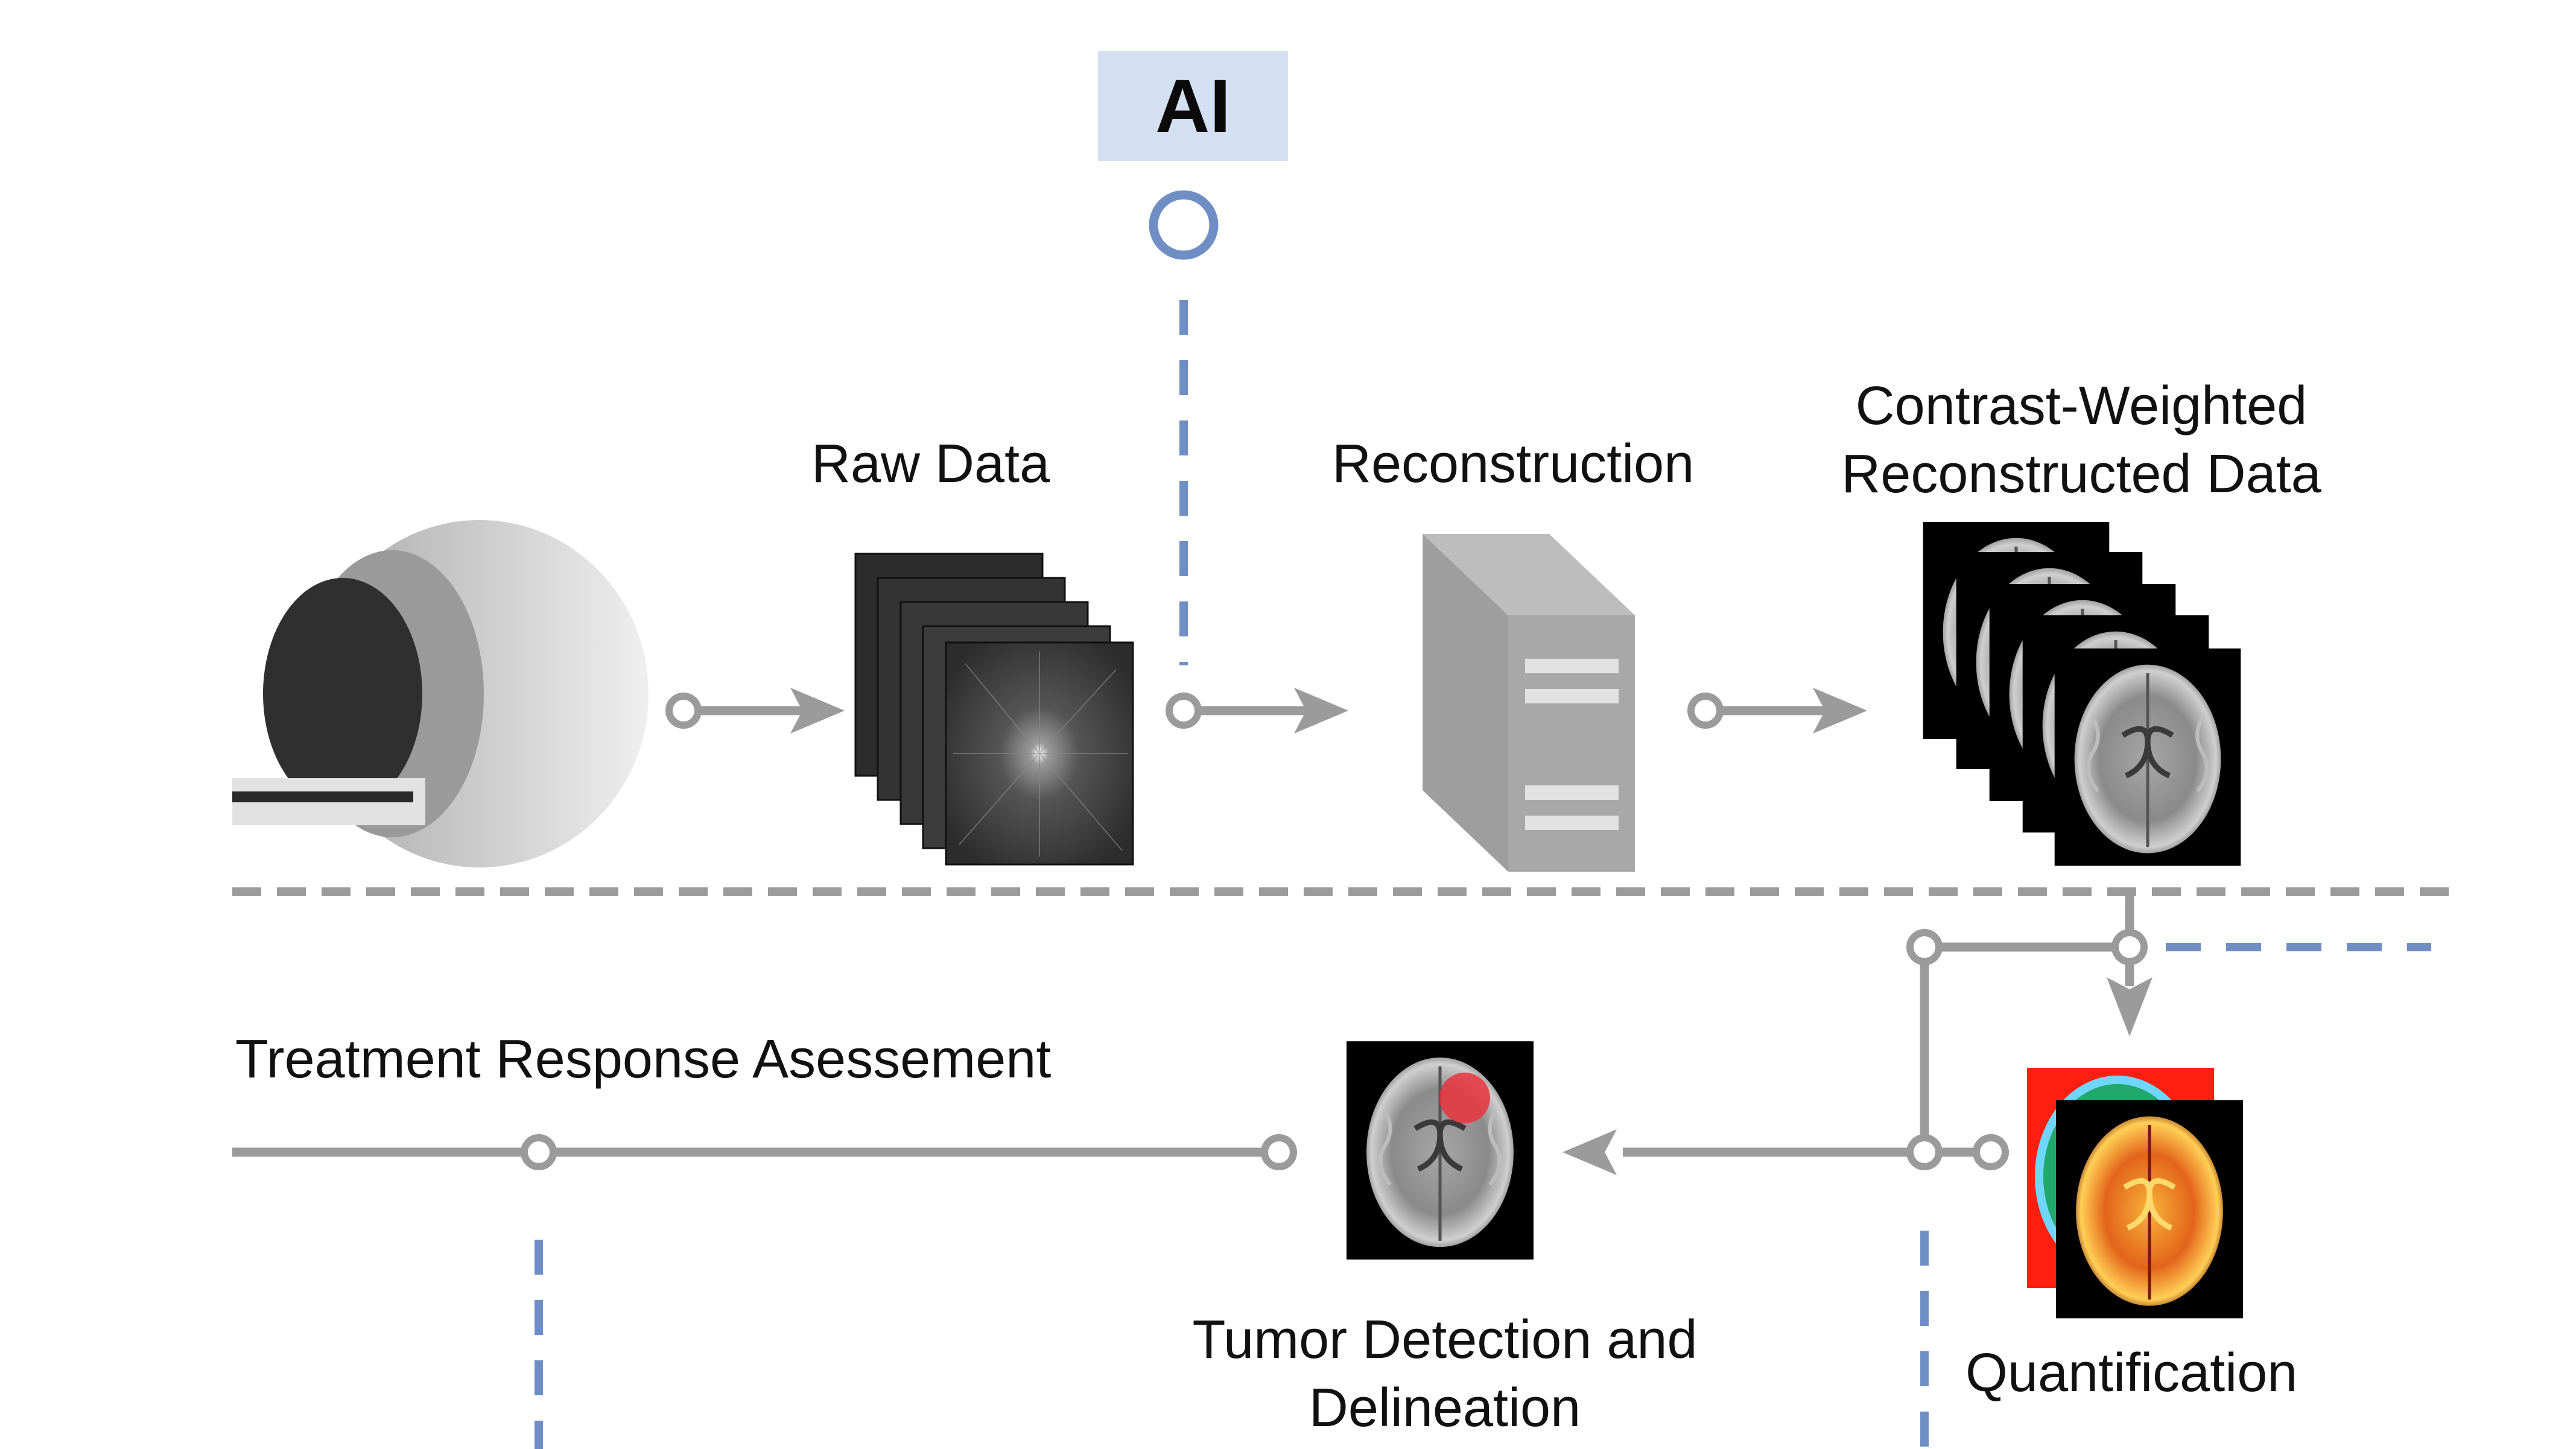 The height and width of the screenshot is (1449, 2576). I want to click on tumor-detection-brain, so click(1440, 1150).